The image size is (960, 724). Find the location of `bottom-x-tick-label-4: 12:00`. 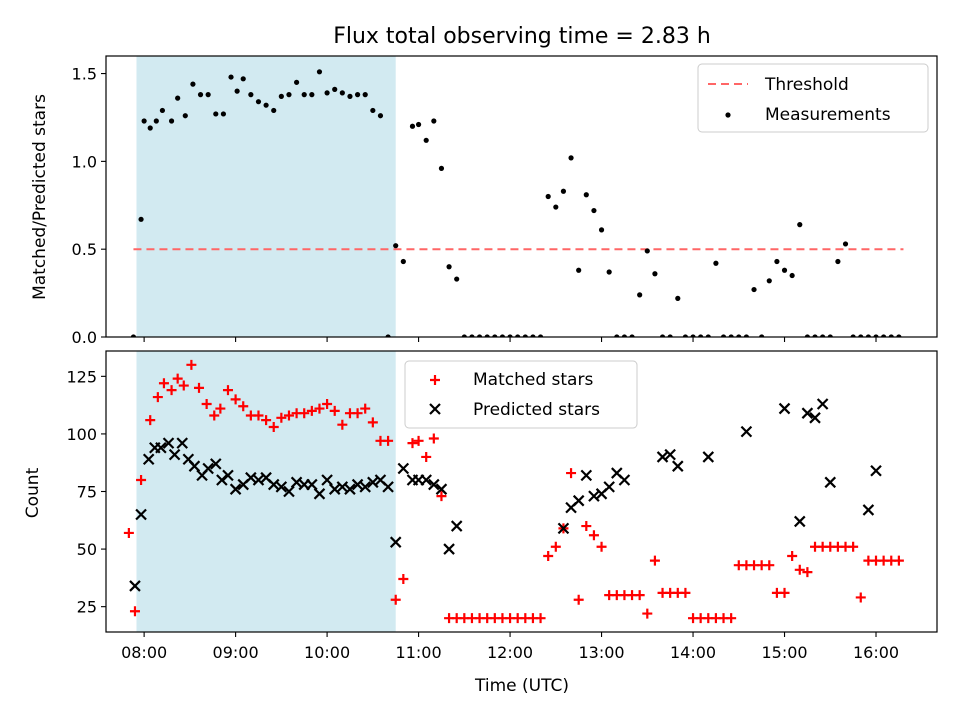

bottom-x-tick-label-4: 12:00 is located at coordinates (510, 652).